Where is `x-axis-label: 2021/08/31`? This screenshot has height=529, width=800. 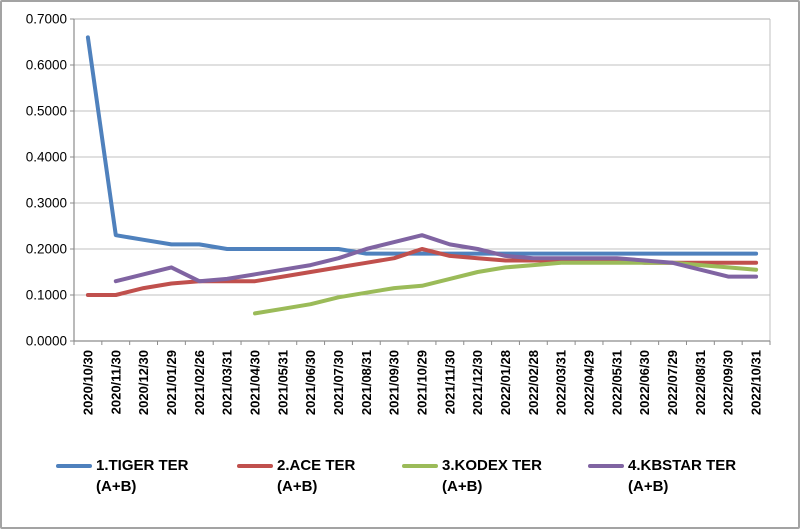 x-axis-label: 2021/08/31 is located at coordinates (366, 382).